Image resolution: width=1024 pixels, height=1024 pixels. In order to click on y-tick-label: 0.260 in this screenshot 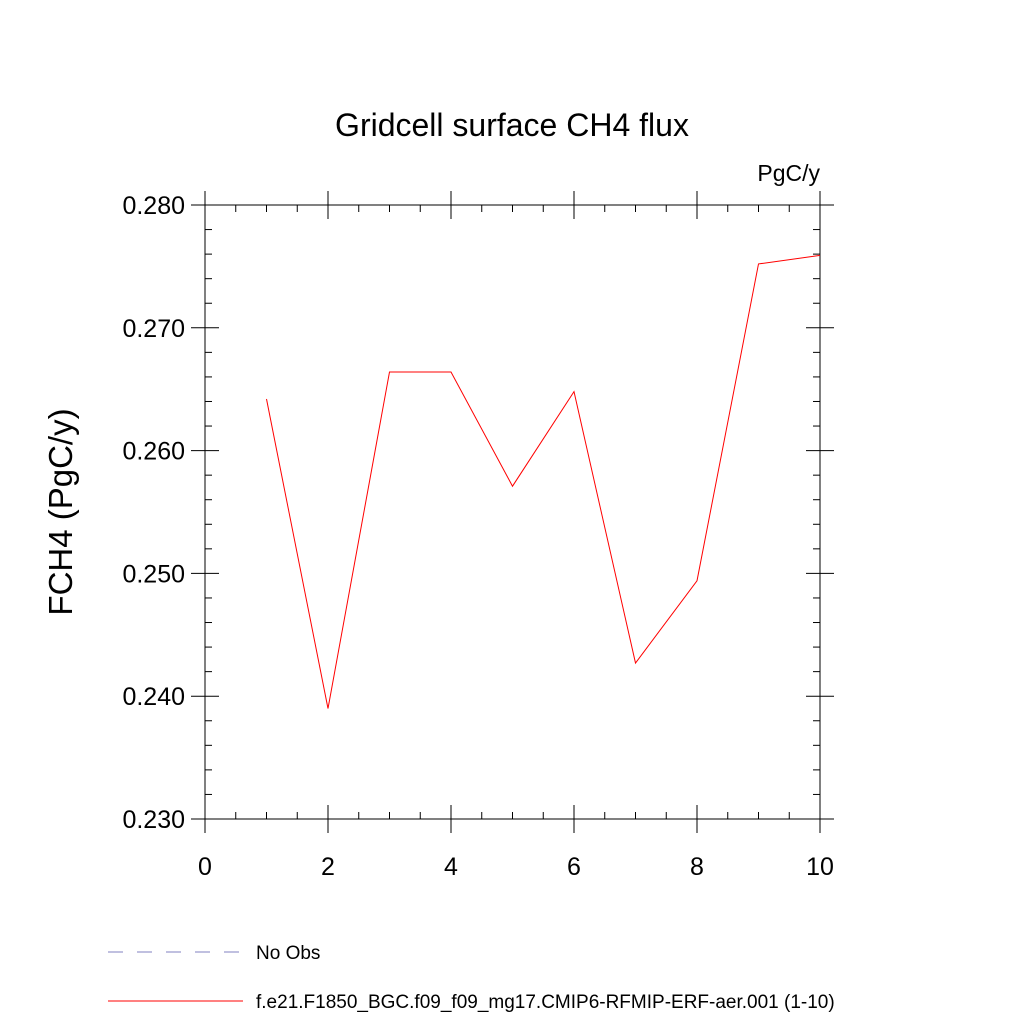, I will do `click(153, 452)`.